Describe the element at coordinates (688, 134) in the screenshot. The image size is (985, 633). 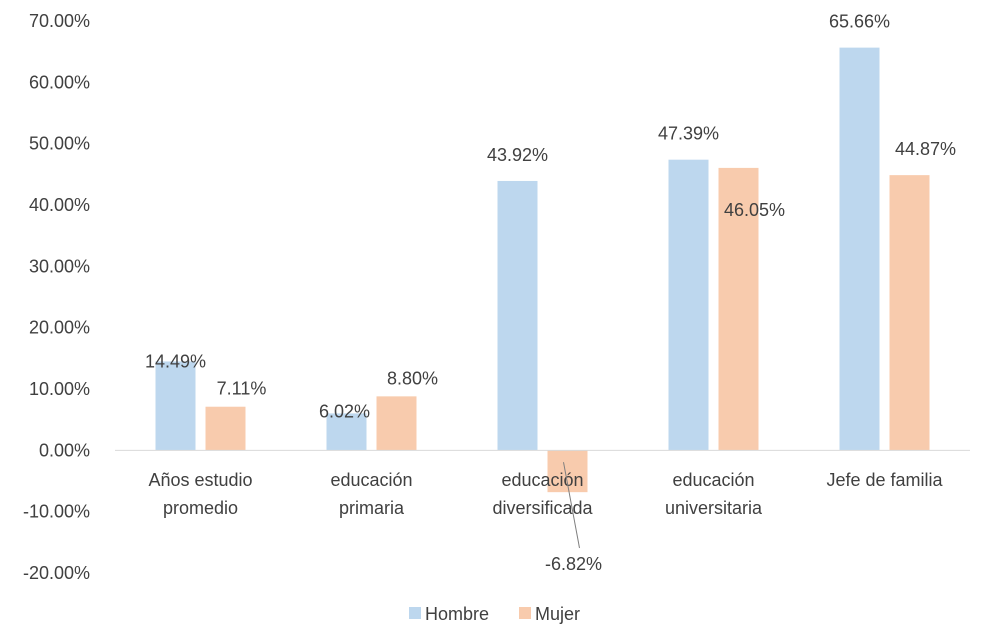
I see `data-label-hombre-3: 47.39%` at that location.